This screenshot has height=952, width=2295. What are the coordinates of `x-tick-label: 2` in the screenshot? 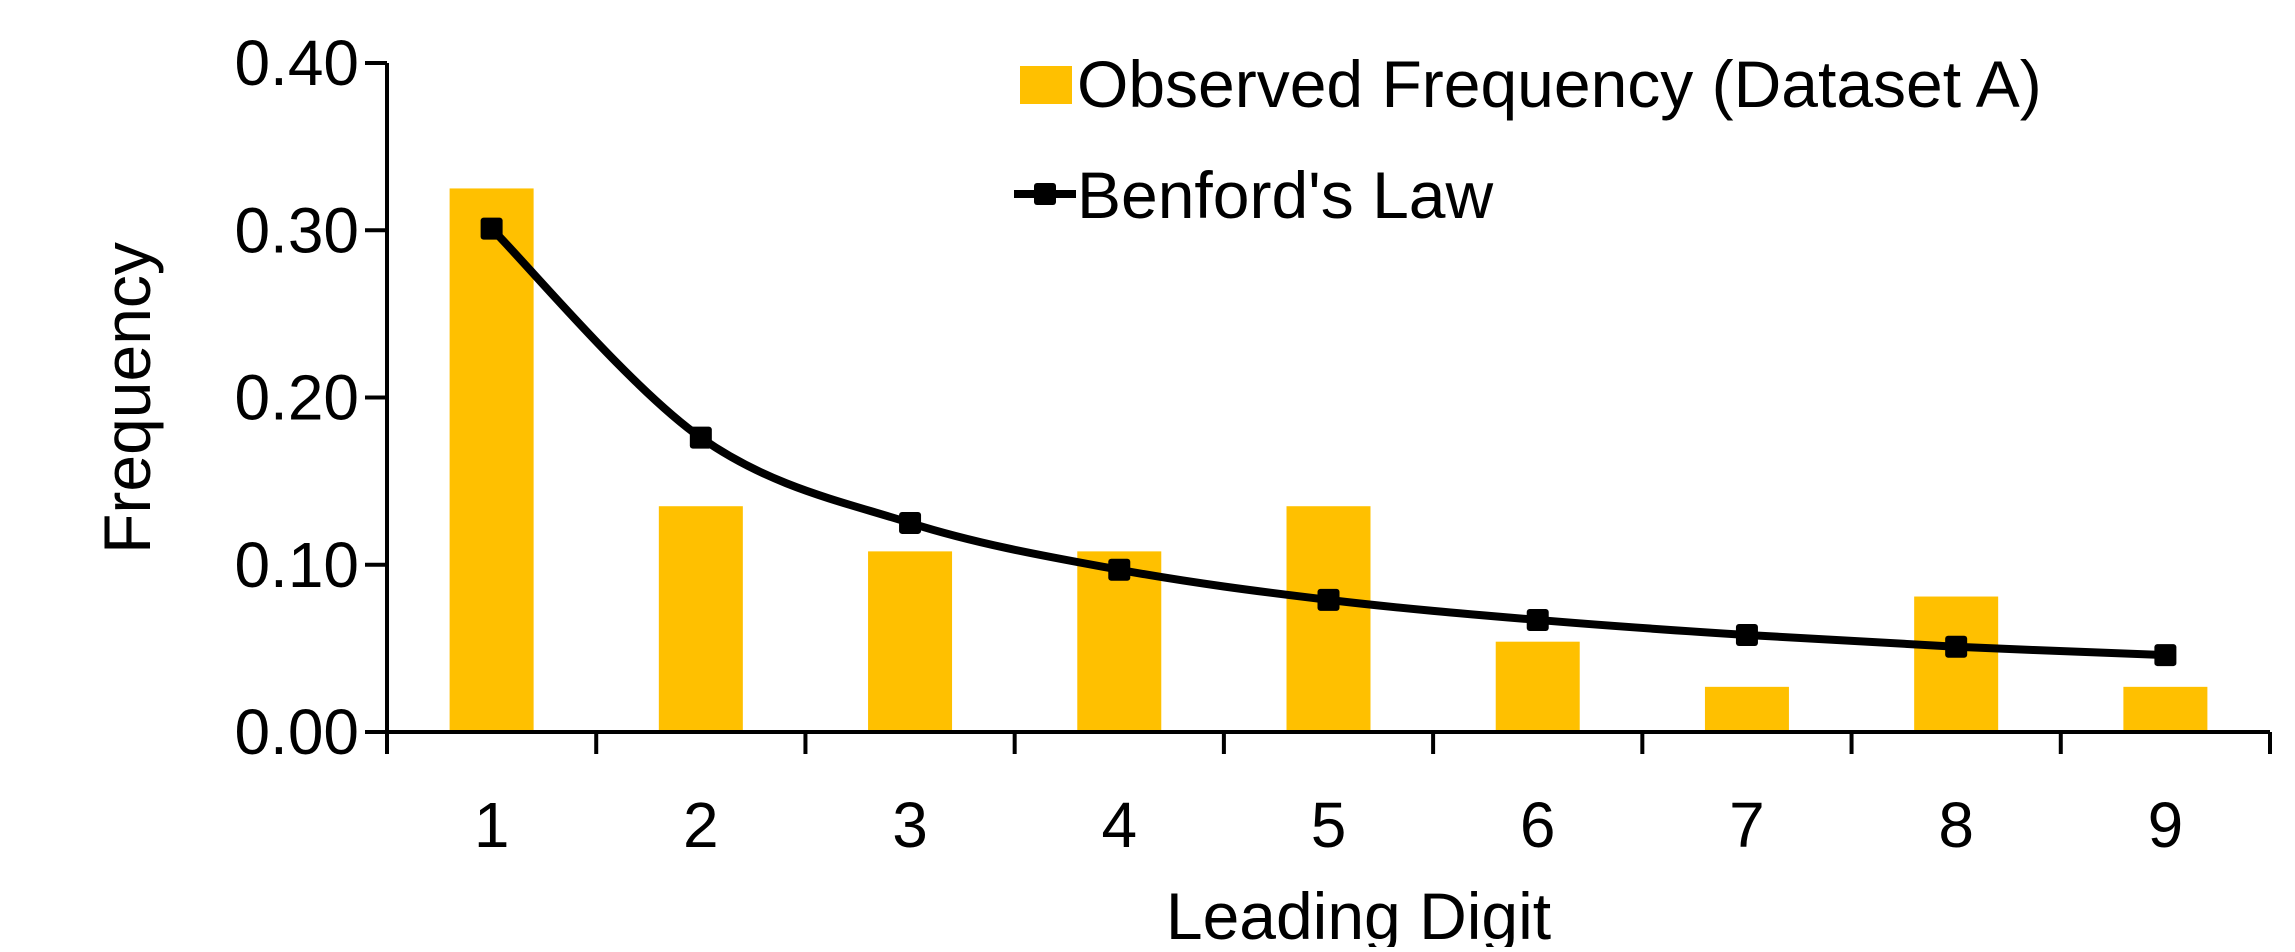 It's located at (701, 825).